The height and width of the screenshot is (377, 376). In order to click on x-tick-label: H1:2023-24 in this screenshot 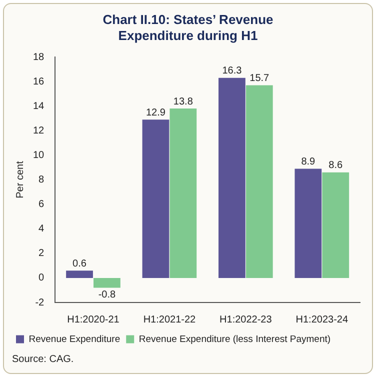, I will do `click(322, 320)`.